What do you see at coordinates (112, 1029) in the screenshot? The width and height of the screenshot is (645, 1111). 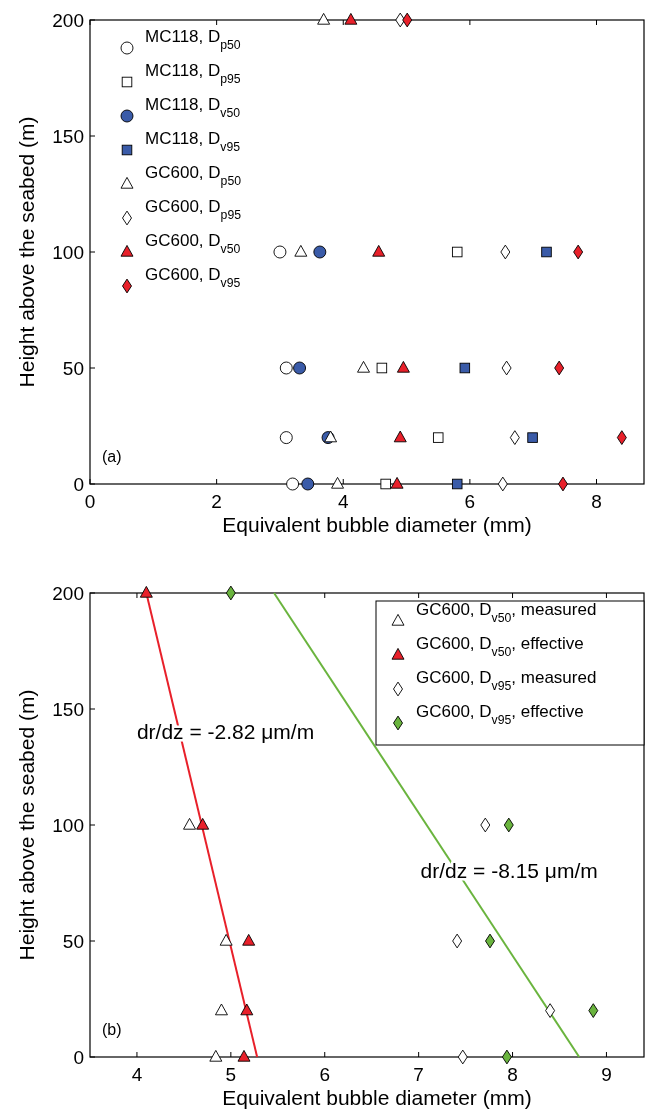 I see `annotation: (b)` at bounding box center [112, 1029].